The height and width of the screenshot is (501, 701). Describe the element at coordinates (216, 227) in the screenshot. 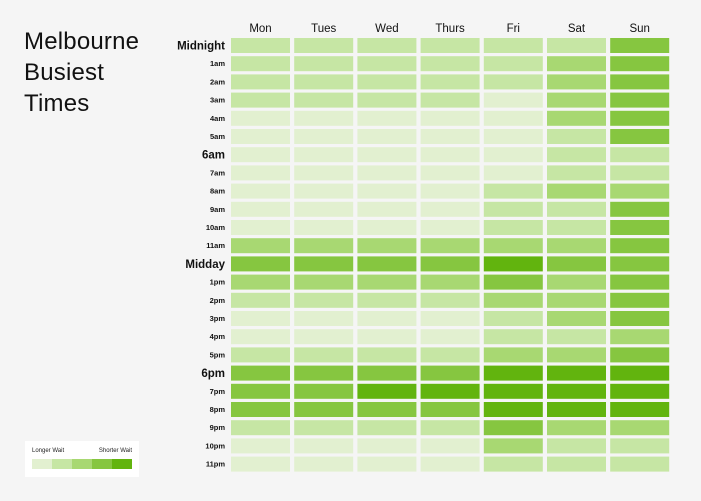

I see `row-label: 10am` at that location.